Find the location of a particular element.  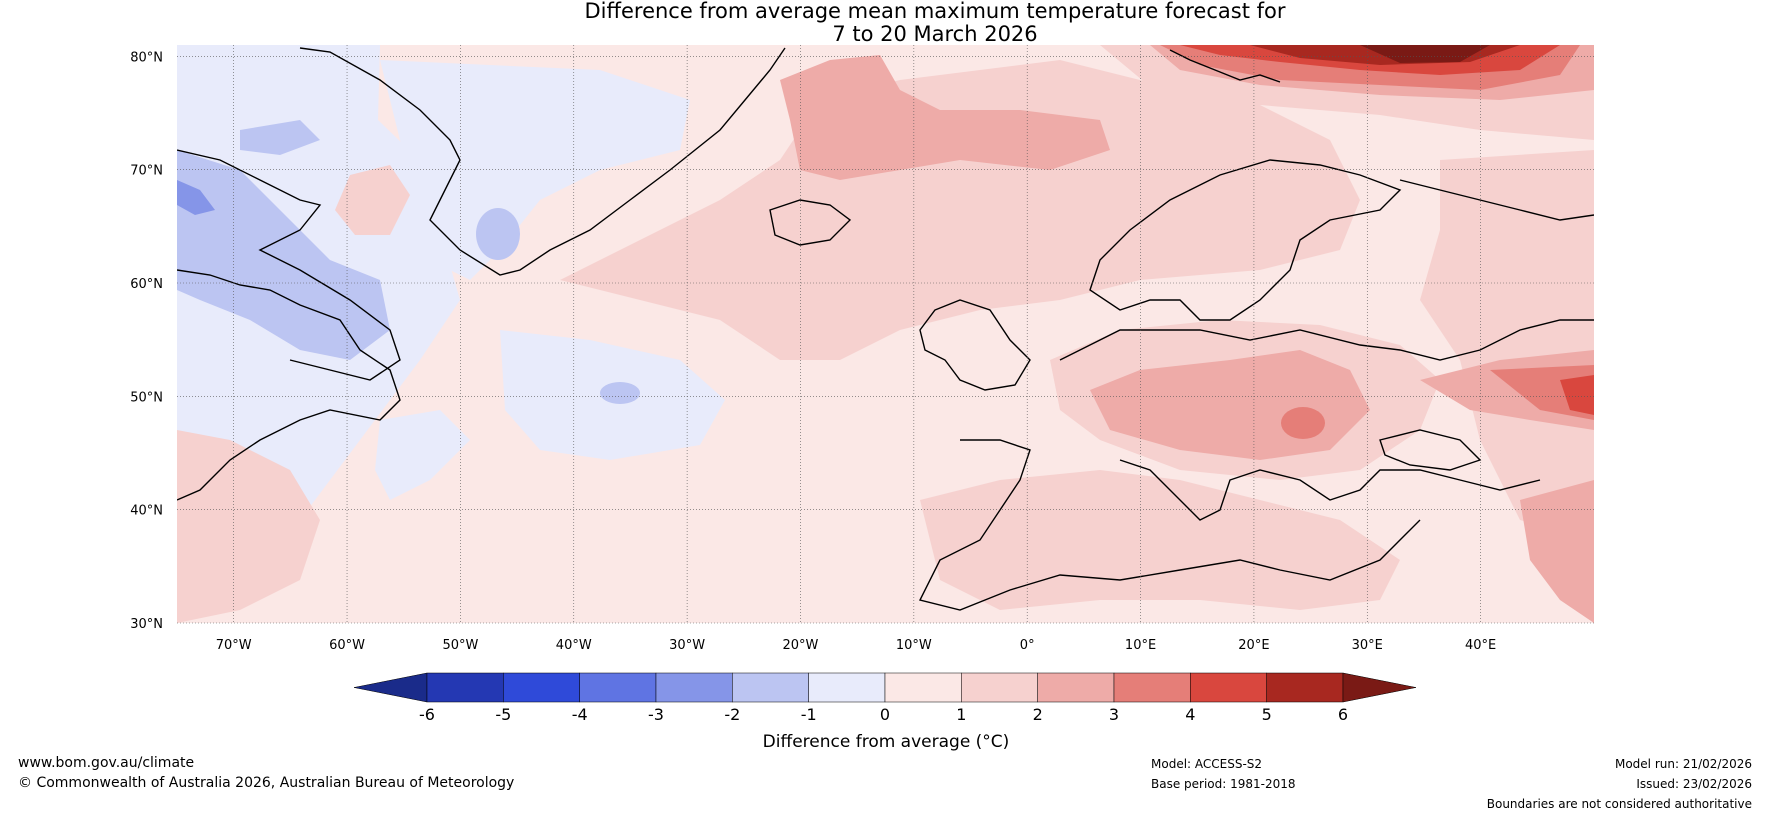

issued-date: Issued: 23/02/2026 is located at coordinates (1694, 784).